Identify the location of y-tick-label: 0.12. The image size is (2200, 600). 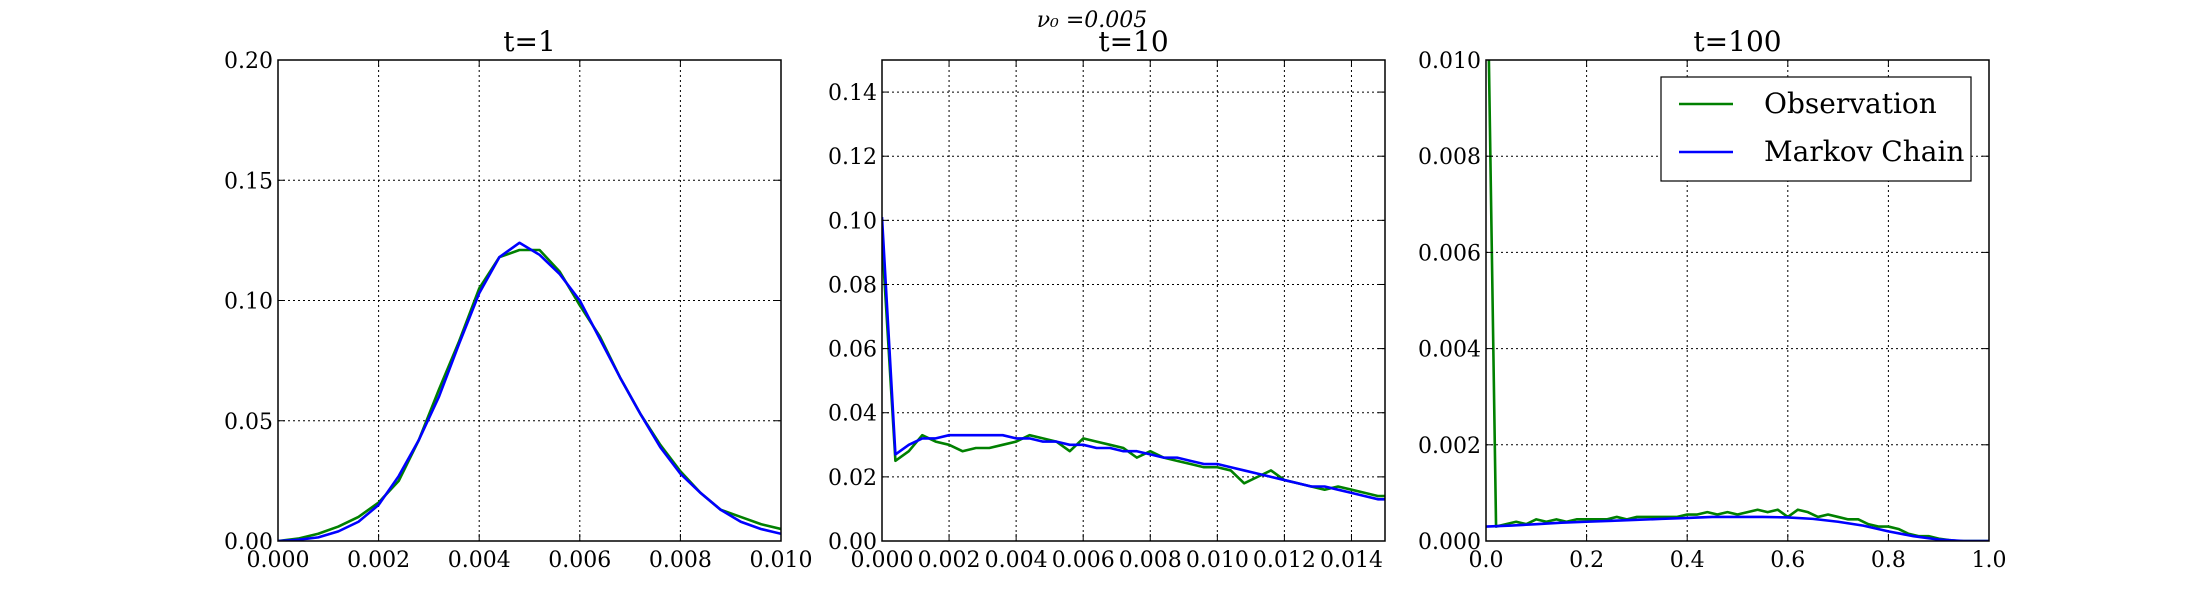
(852, 157).